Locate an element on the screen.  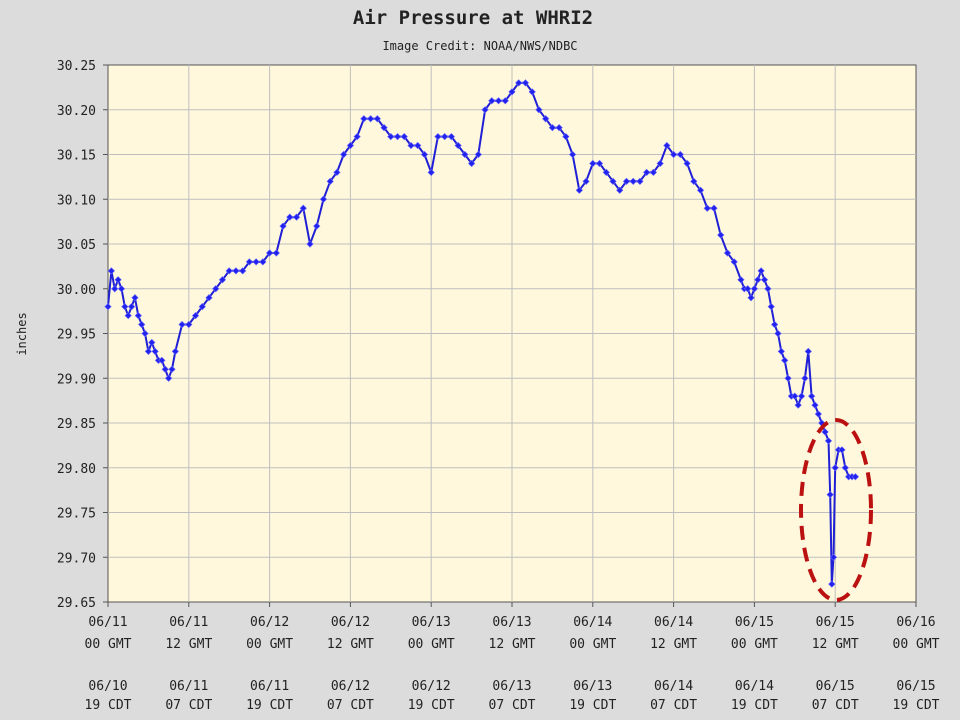
y-tick-label: 29.75 is located at coordinates (76, 514).